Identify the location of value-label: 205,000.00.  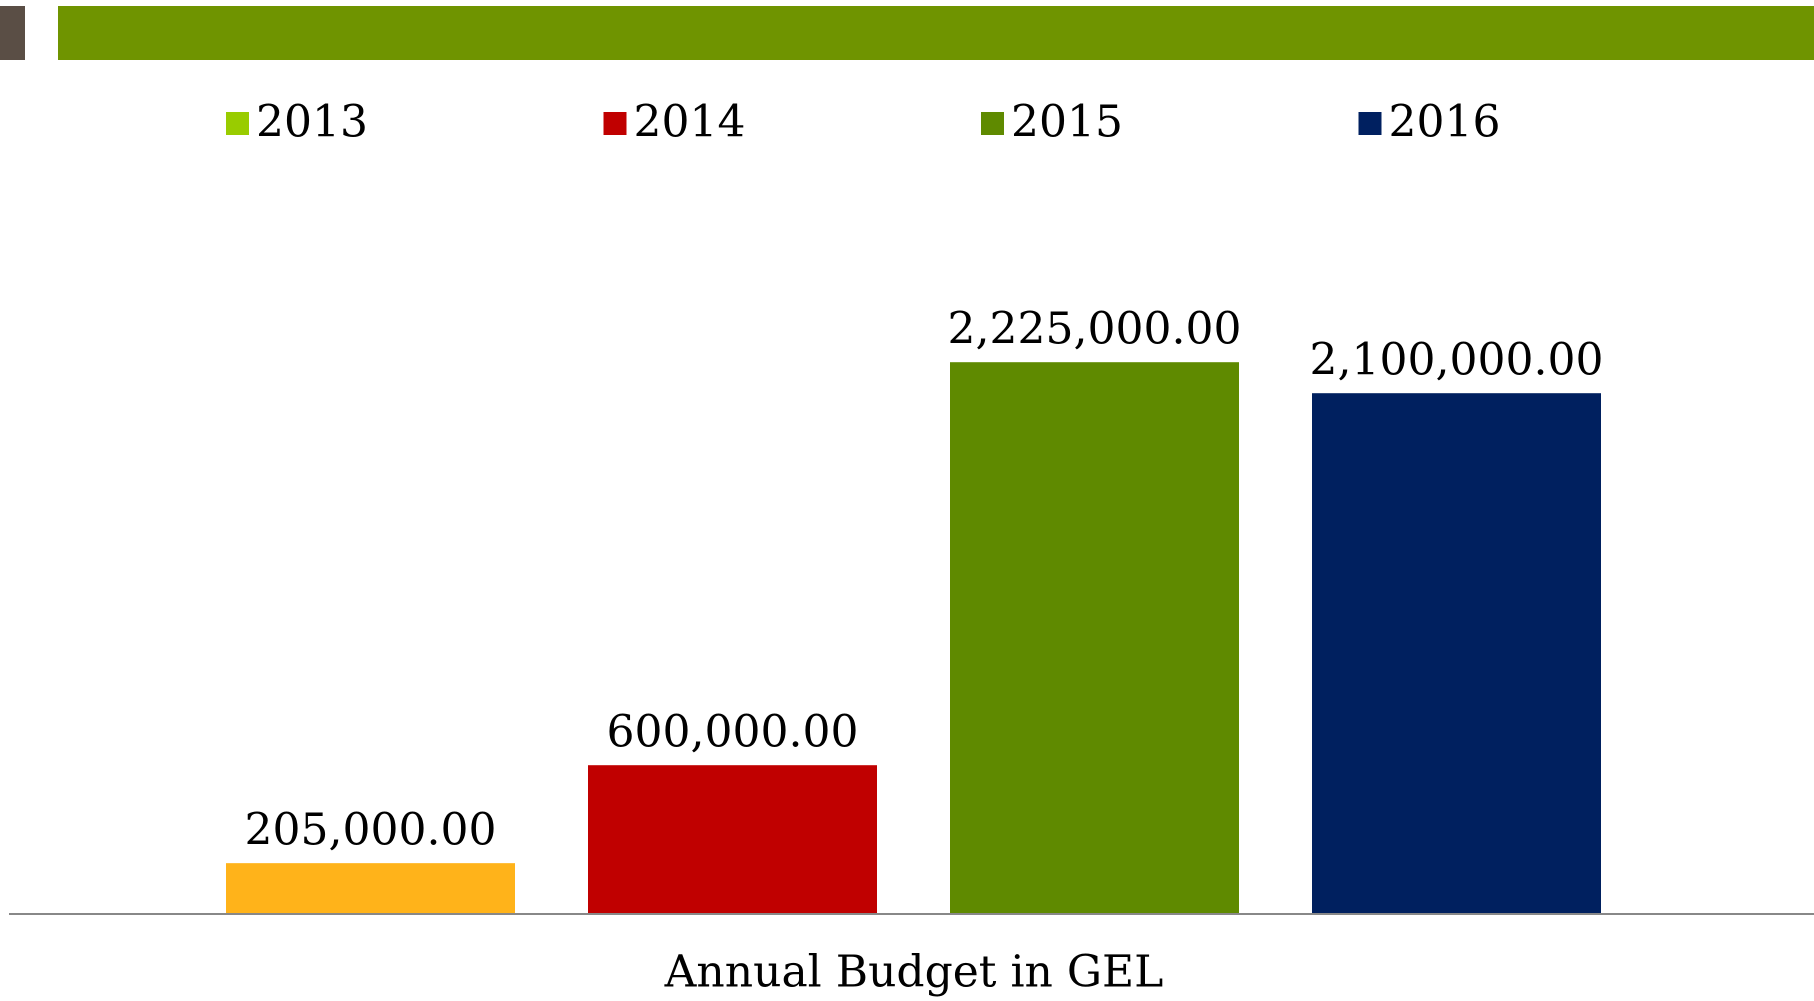
(371, 830).